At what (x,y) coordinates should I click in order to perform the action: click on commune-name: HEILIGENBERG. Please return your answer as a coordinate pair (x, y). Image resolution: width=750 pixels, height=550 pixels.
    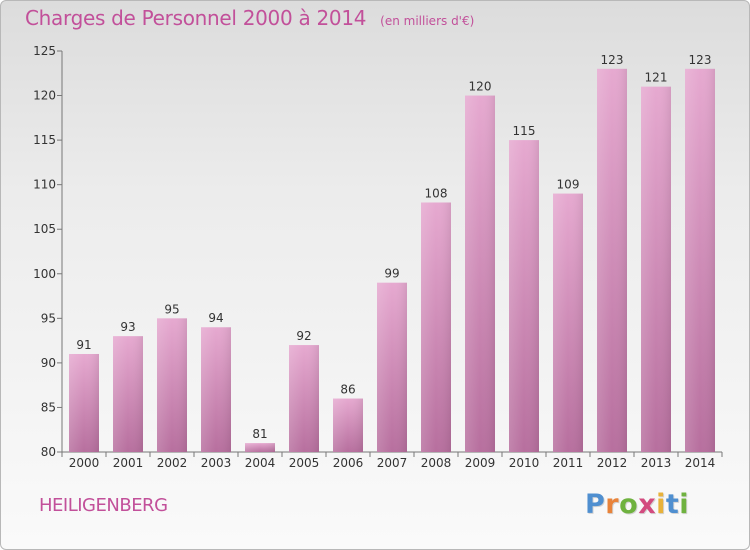
    Looking at the image, I should click on (103, 505).